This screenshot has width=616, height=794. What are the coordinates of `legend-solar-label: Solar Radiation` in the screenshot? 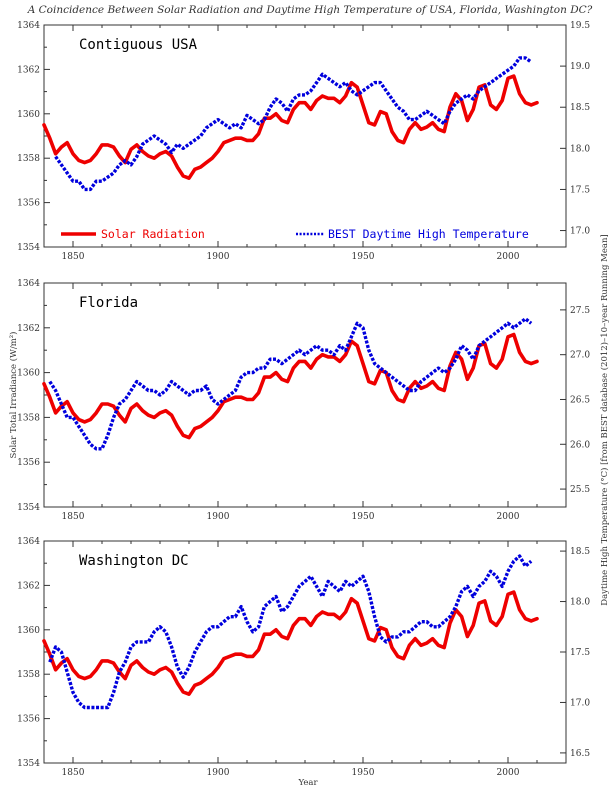 It's located at (153, 234).